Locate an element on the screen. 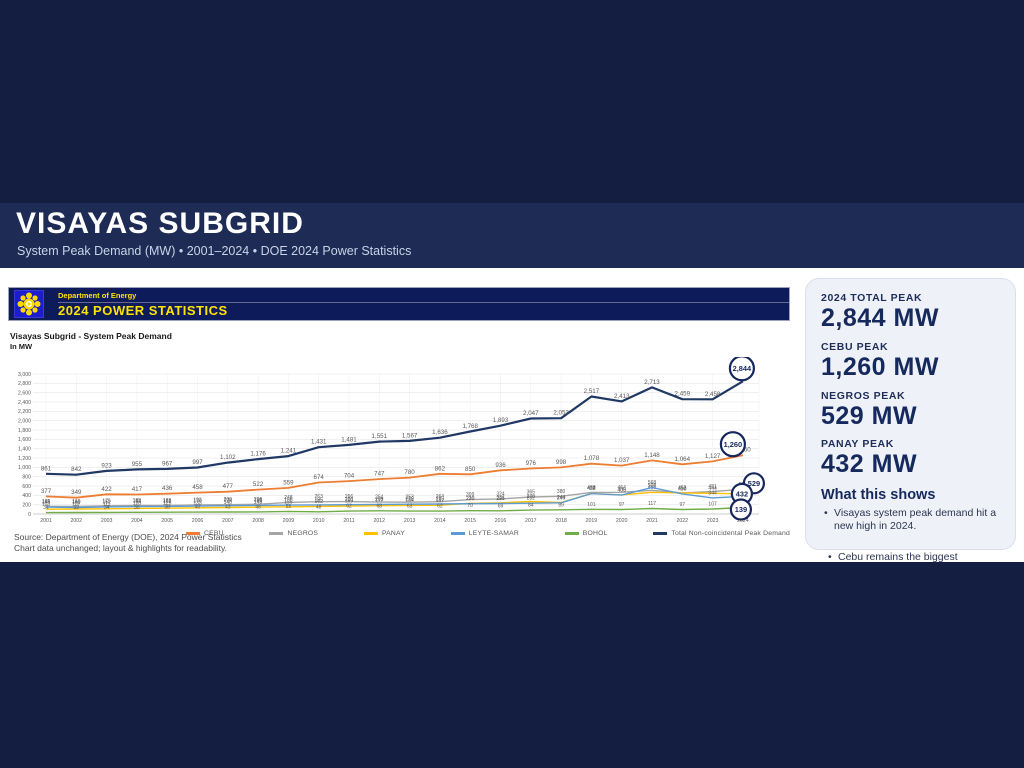 This screenshot has height=768, width=1024. svg-text: 463 is located at coordinates (591, 488).